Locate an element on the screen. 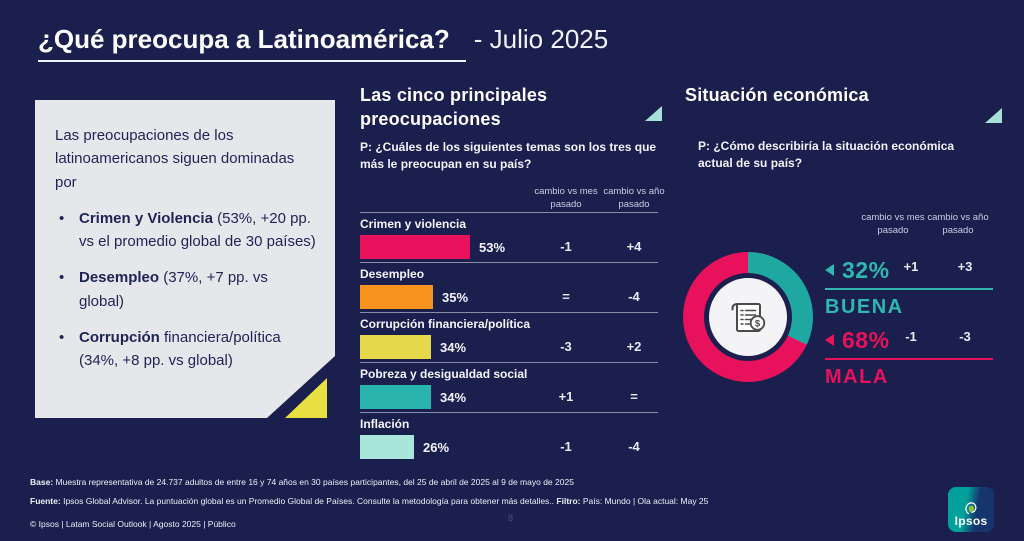  economy-stat-buena: 32% +1 +3 BUENA is located at coordinates (909, 287).